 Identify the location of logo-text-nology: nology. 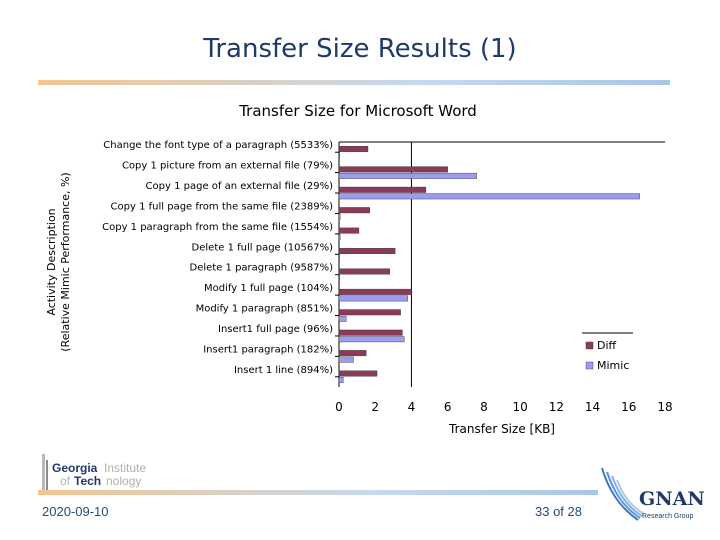
(123, 481).